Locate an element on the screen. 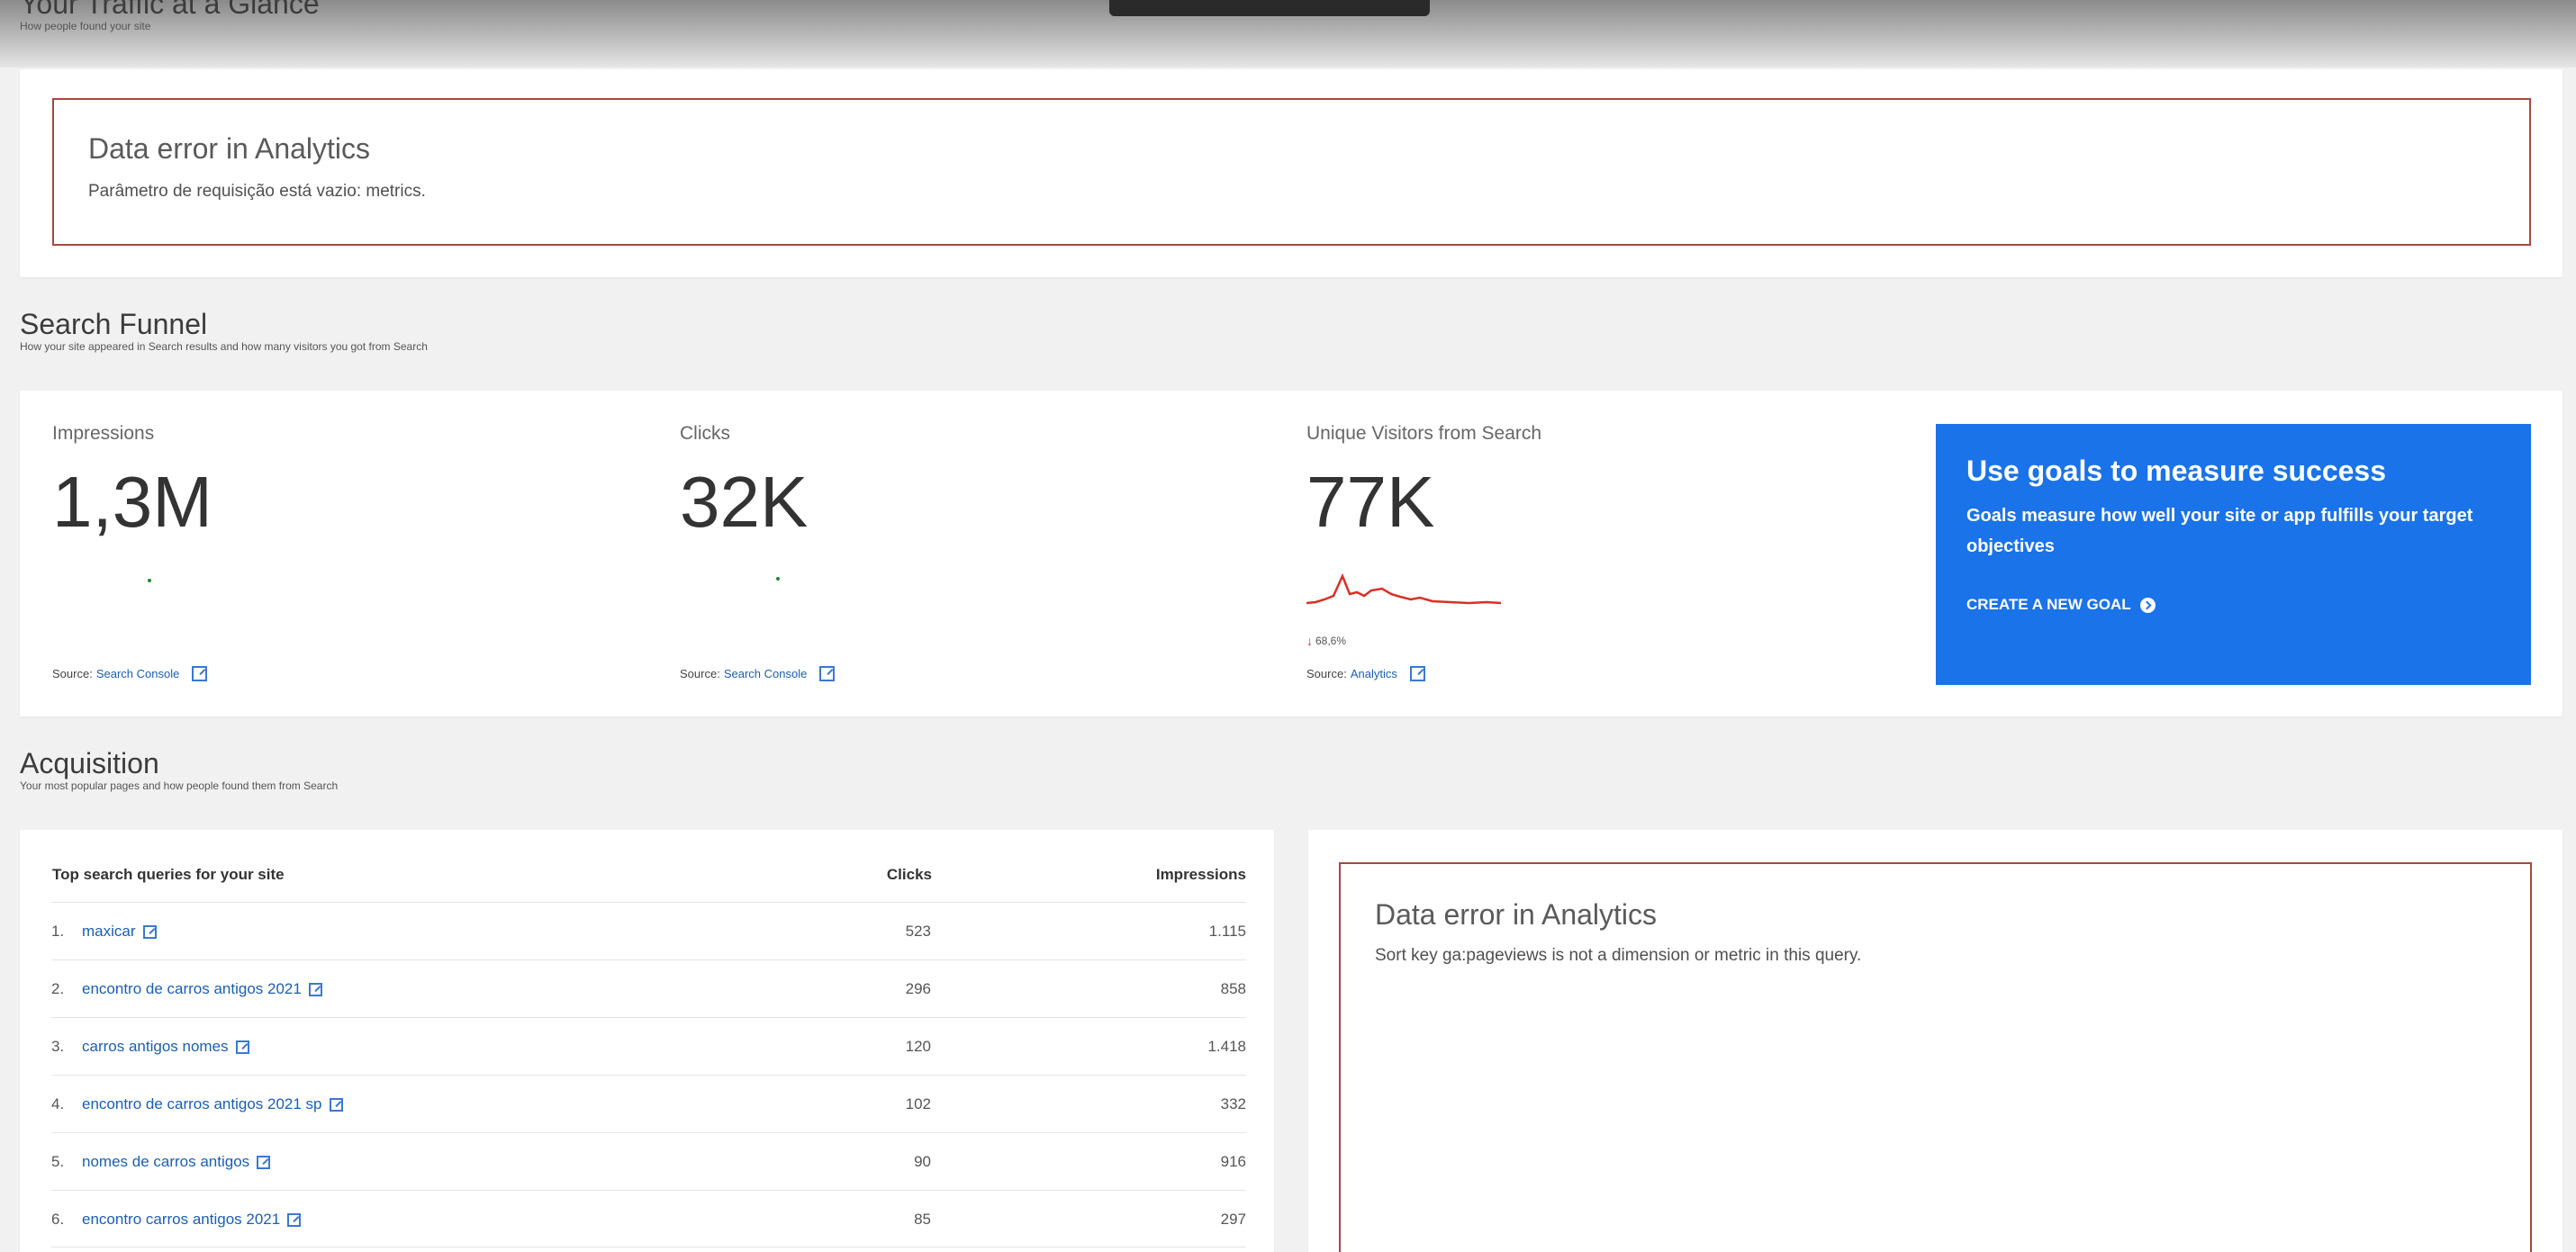 Image resolution: width=2576 pixels, height=1252 pixels. row-index: 5. is located at coordinates (58, 1161).